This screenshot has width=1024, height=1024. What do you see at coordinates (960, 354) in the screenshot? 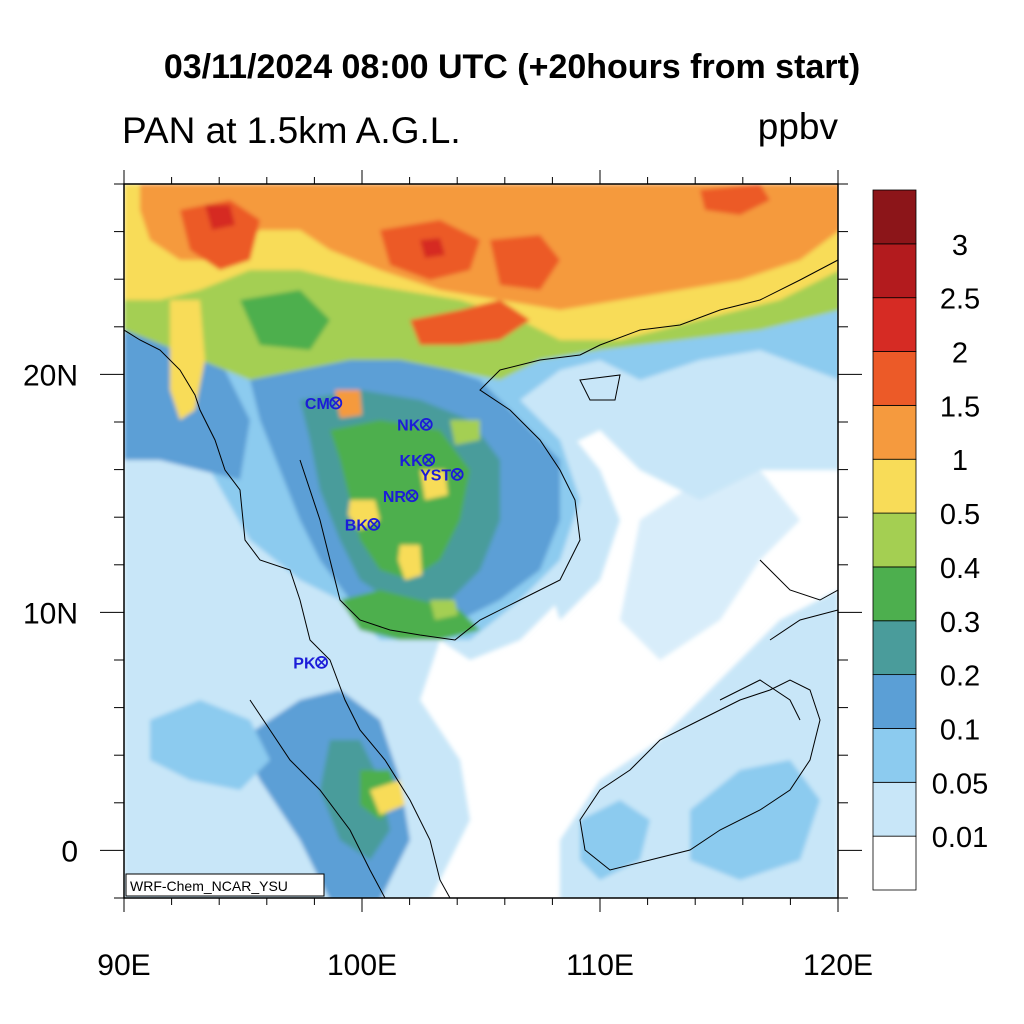
I see `colorbar-label: 2` at bounding box center [960, 354].